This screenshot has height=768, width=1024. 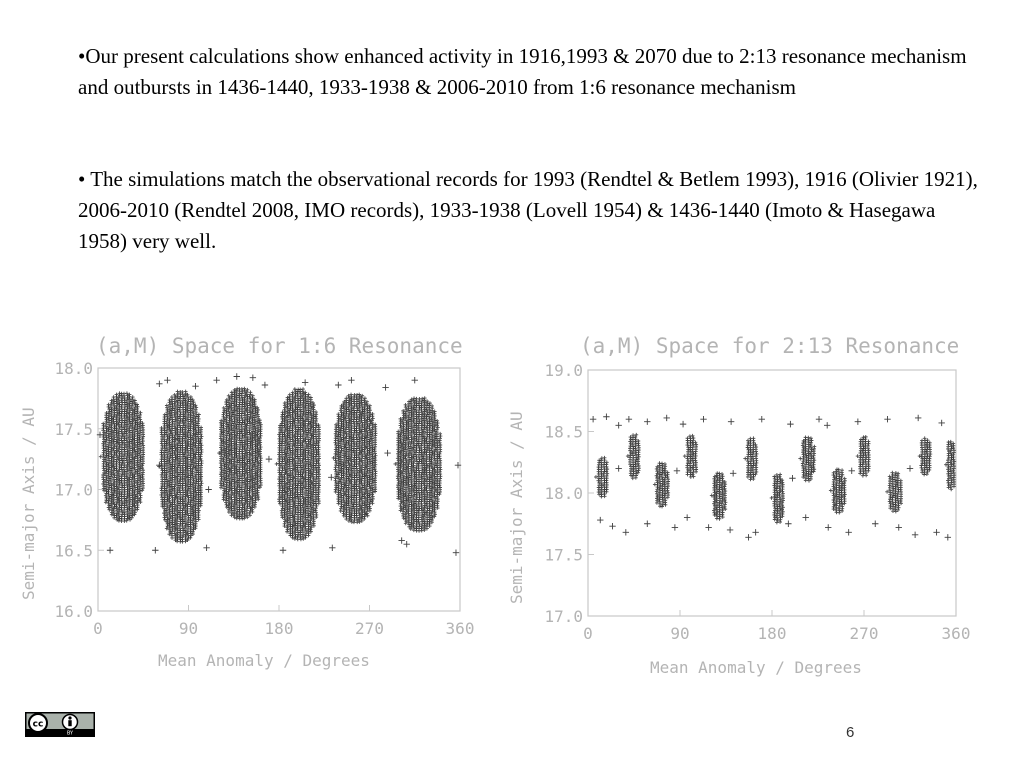 What do you see at coordinates (98, 628) in the screenshot?
I see `x-tick-label: 0` at bounding box center [98, 628].